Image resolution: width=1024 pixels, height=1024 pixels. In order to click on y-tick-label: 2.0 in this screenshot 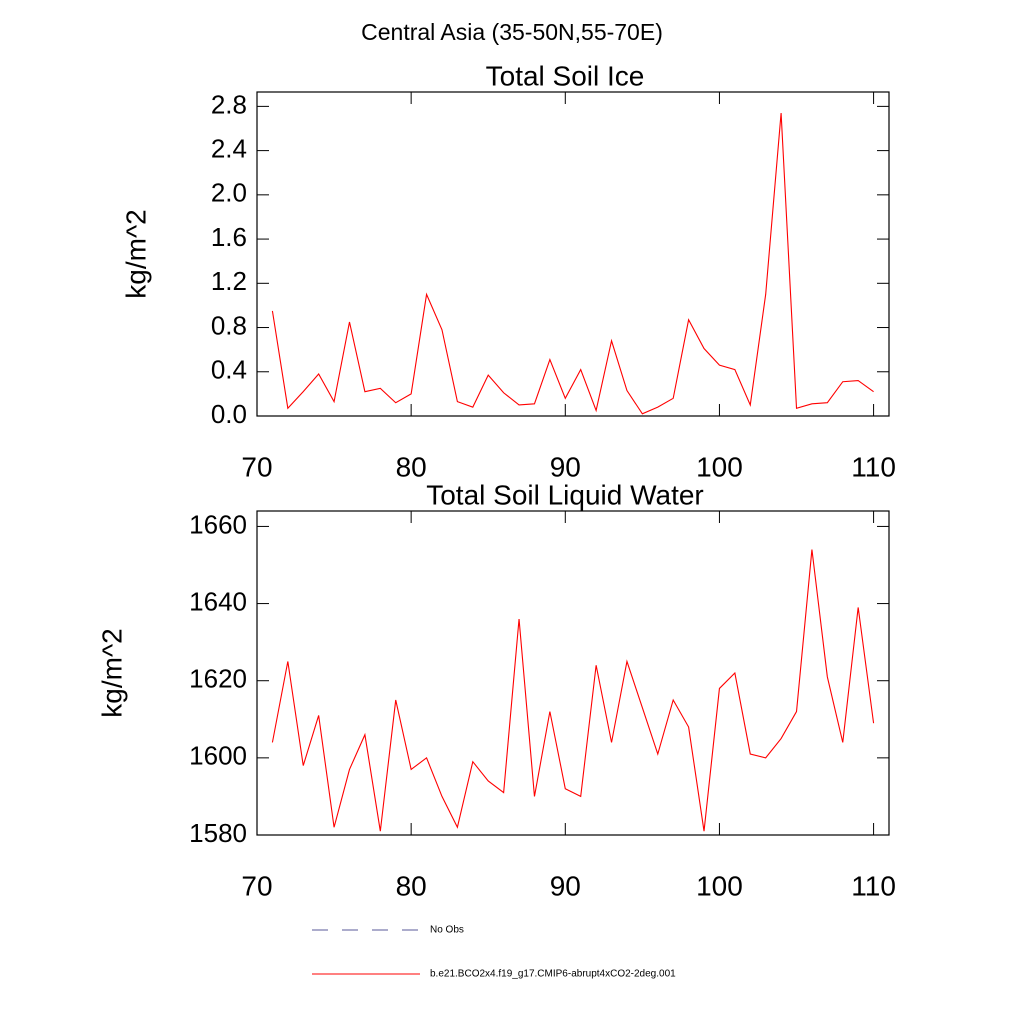, I will do `click(229, 193)`.